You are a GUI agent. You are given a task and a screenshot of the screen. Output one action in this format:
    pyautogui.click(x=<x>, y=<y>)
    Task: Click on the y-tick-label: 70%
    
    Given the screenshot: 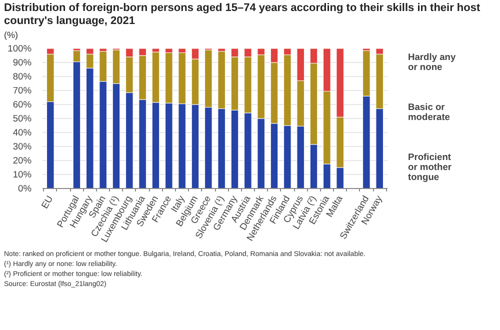 What is the action you would take?
    pyautogui.click(x=22, y=90)
    